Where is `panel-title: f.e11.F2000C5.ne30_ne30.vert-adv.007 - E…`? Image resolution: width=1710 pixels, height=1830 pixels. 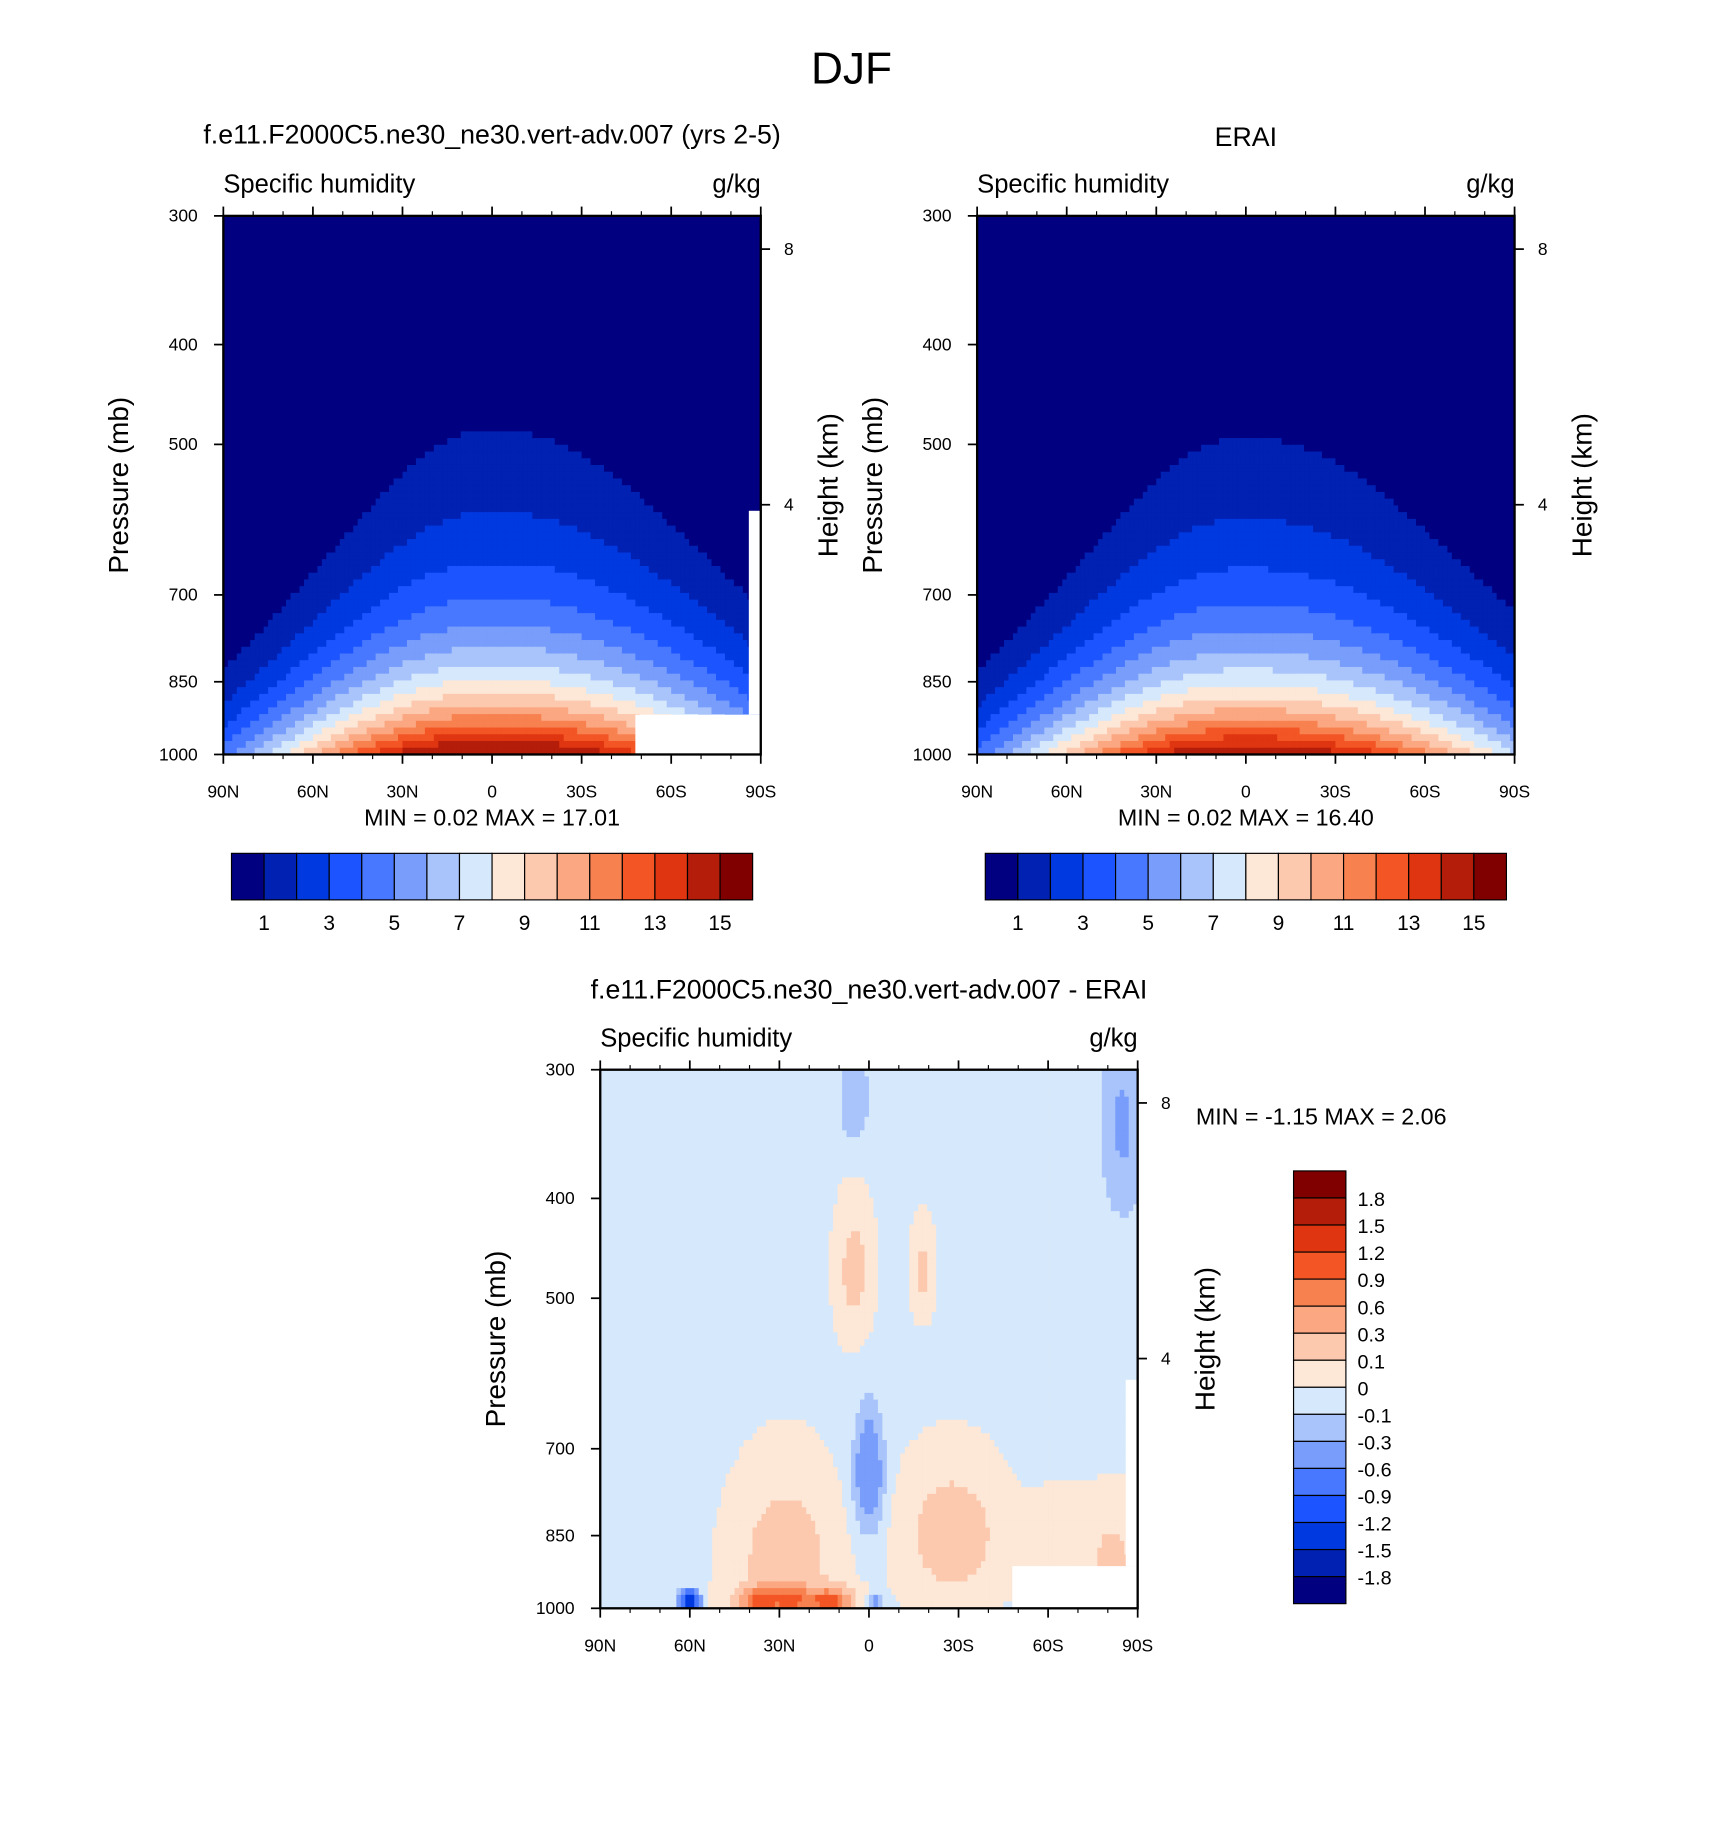
panel-title: f.e11.F2000C5.ne30_ne30.vert-adv.007 - E… is located at coordinates (869, 990).